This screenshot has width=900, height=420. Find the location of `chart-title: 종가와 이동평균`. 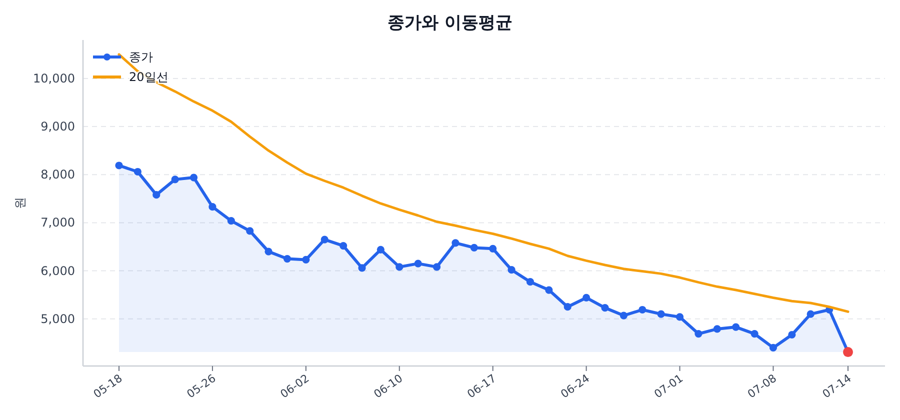

chart-title: 종가와 이동평균 is located at coordinates (450, 23).